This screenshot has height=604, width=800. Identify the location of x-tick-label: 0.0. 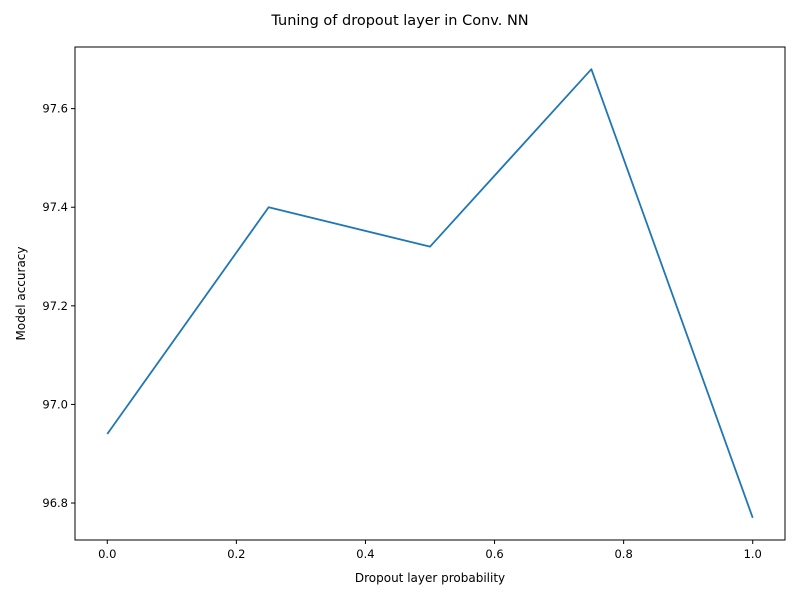
(107, 554).